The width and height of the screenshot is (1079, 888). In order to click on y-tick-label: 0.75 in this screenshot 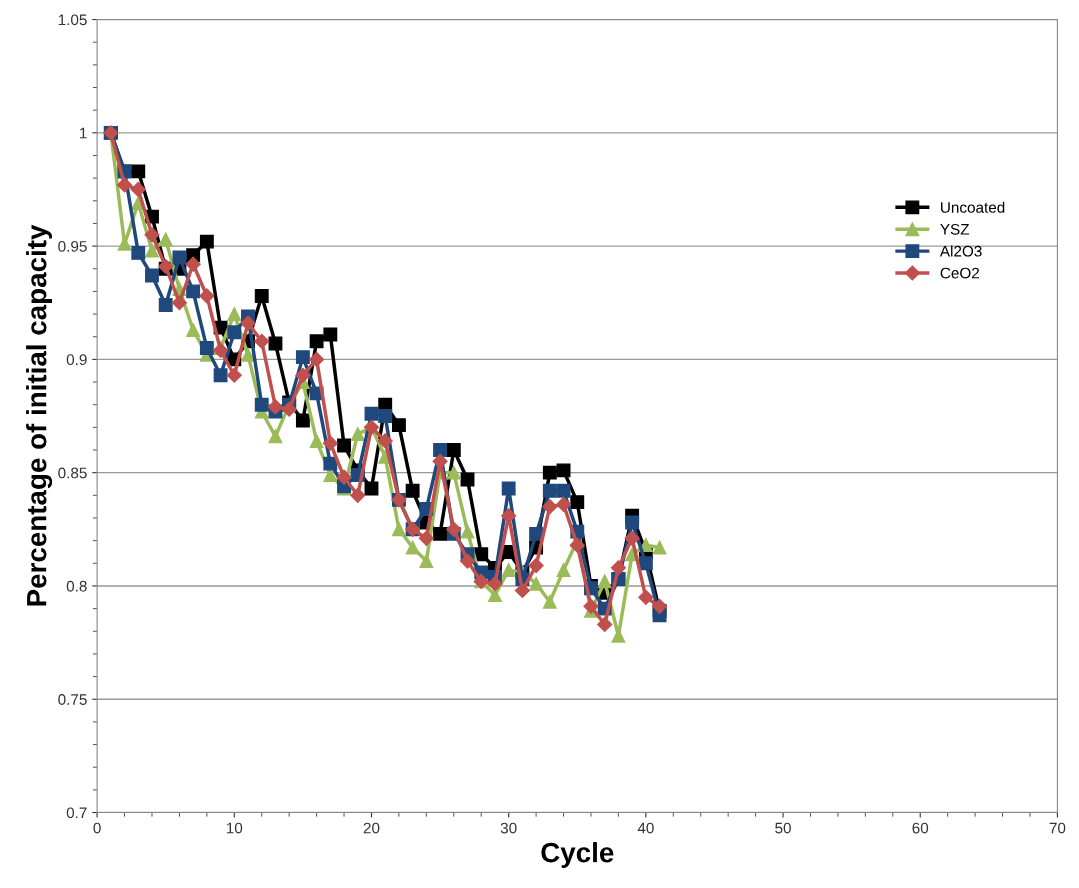, I will do `click(72, 699)`.